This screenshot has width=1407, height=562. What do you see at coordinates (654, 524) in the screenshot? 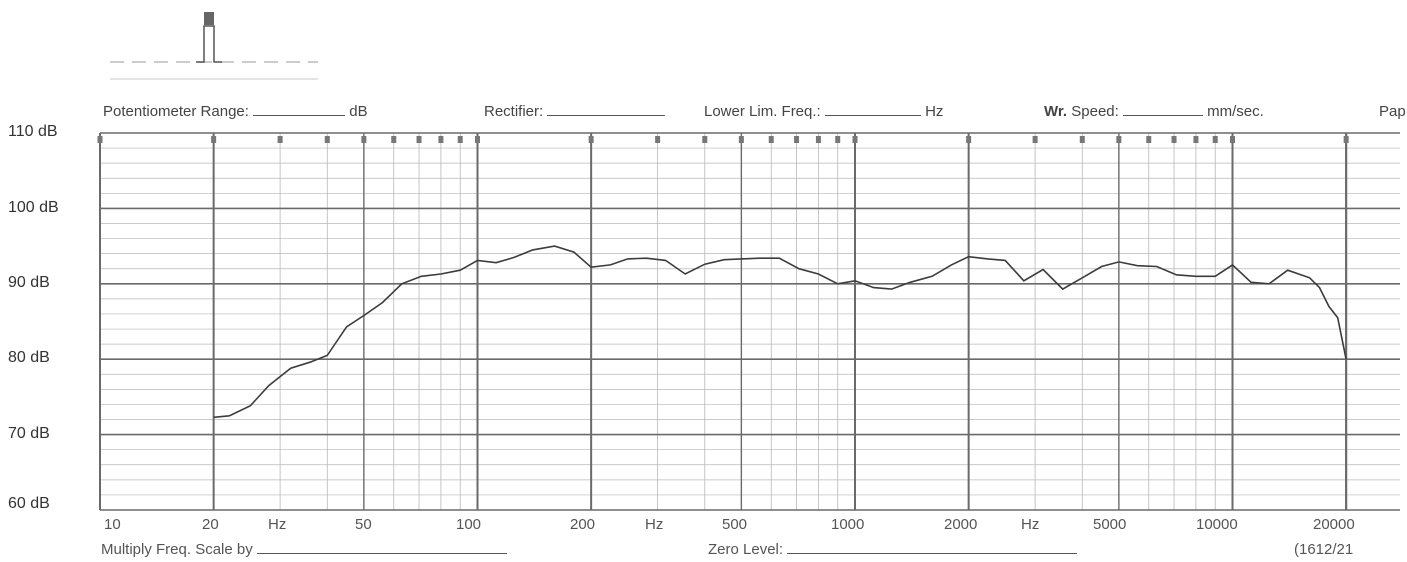
I see `x-tick-label-hz-2: Hz` at bounding box center [654, 524].